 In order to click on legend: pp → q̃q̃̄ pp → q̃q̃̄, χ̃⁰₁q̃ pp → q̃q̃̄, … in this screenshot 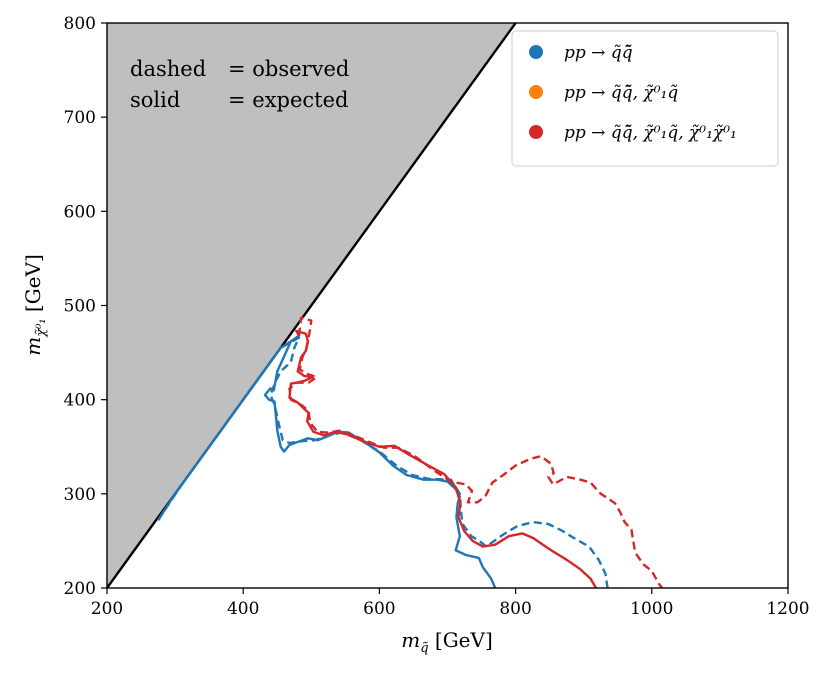, I will do `click(645, 98)`.